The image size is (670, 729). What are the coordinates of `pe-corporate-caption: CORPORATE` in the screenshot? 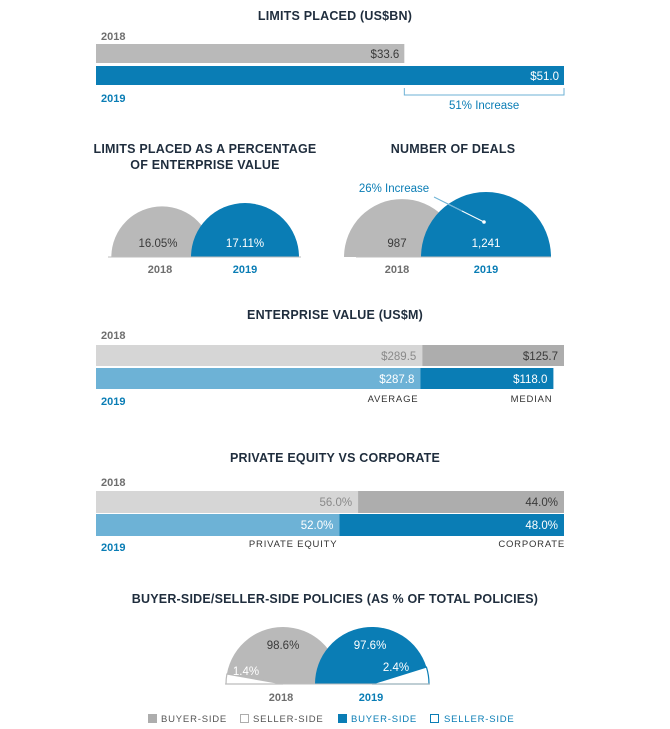 It's located at (531, 544).